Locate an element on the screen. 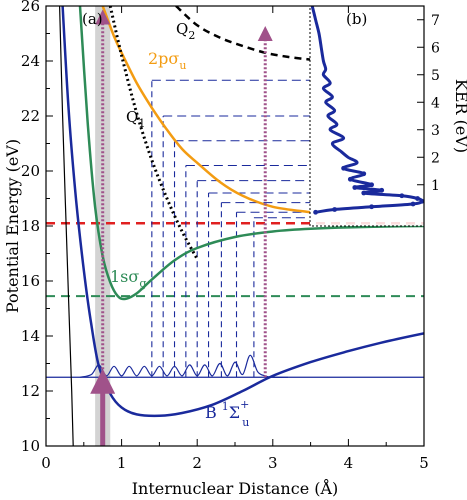 The width and height of the screenshot is (467, 500). pi-u-label: 2pσu is located at coordinates (167, 60).